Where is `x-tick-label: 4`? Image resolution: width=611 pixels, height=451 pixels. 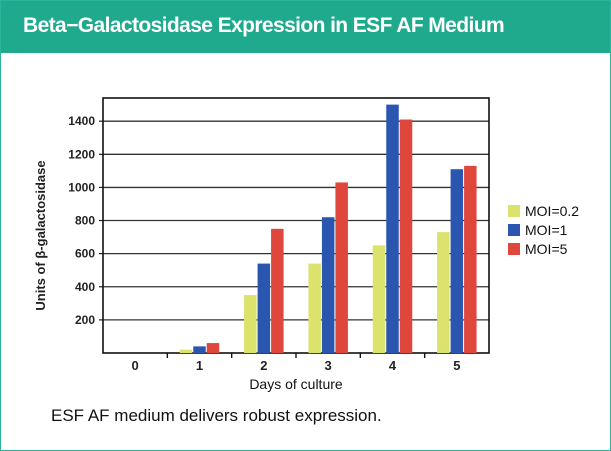 x-tick-label: 4 is located at coordinates (393, 365).